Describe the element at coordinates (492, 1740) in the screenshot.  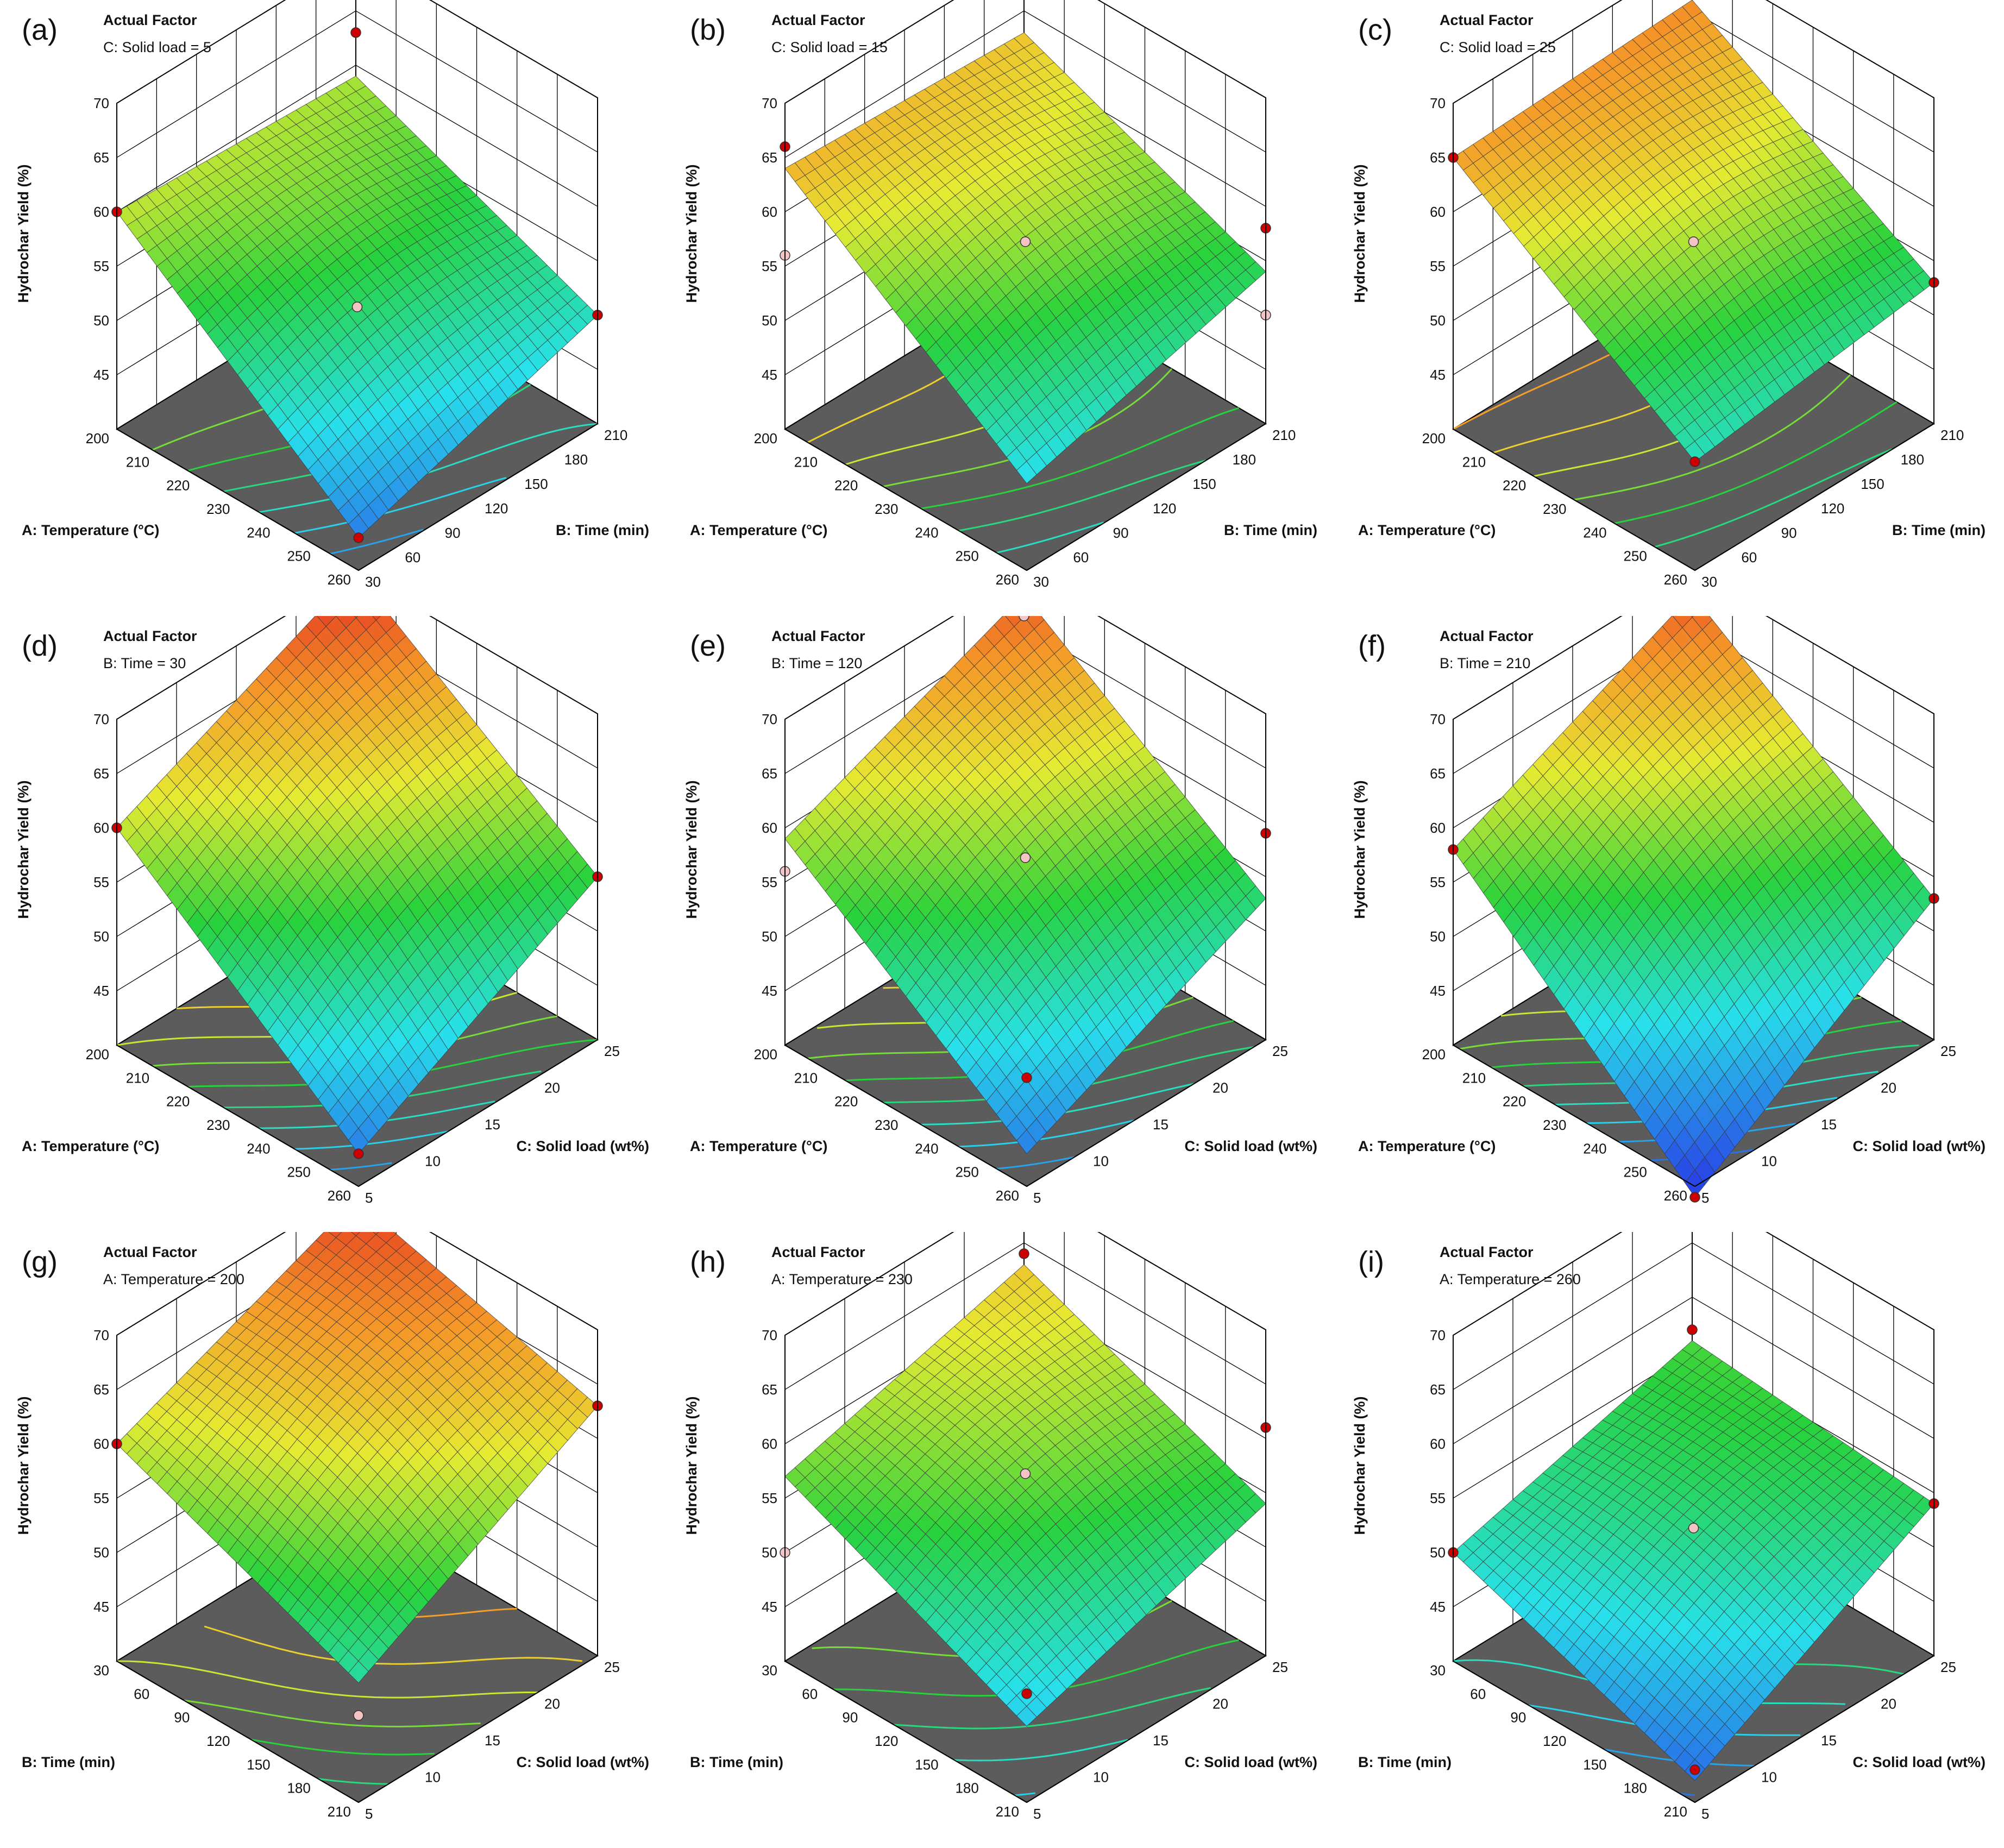
I see `y-tick-label: 15` at that location.